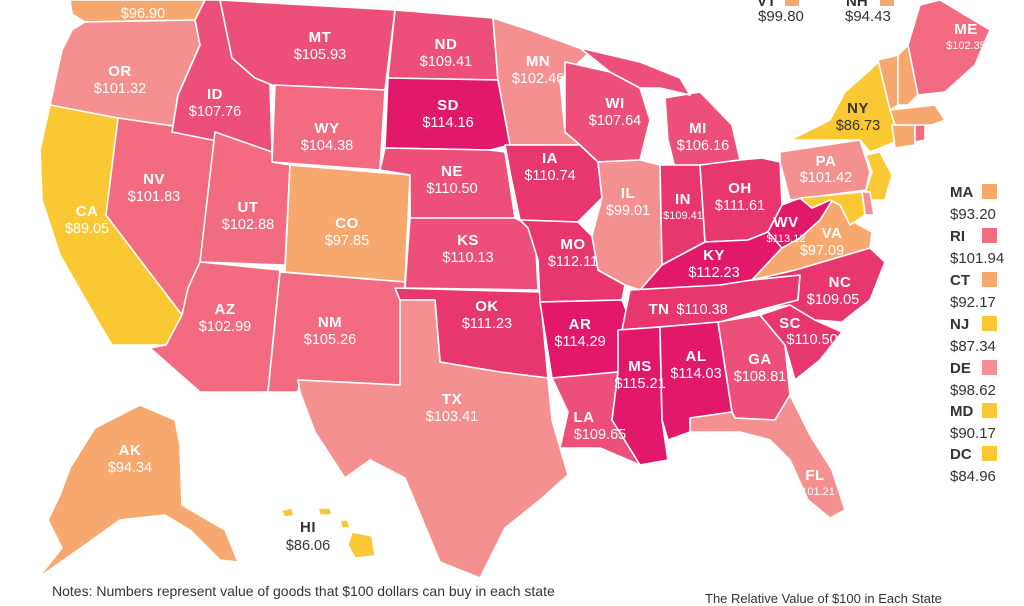 The height and width of the screenshot is (606, 1024). What do you see at coordinates (320, 55) in the screenshot?
I see `state-value: $105.93` at bounding box center [320, 55].